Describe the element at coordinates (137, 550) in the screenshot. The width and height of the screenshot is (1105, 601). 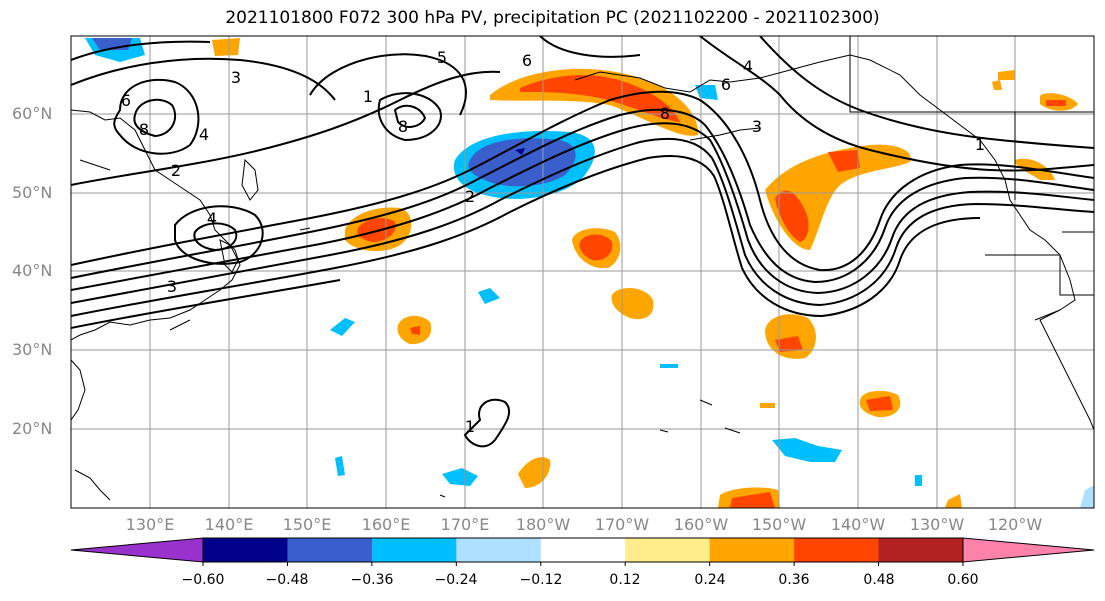
I see `colorbar-extend-min` at that location.